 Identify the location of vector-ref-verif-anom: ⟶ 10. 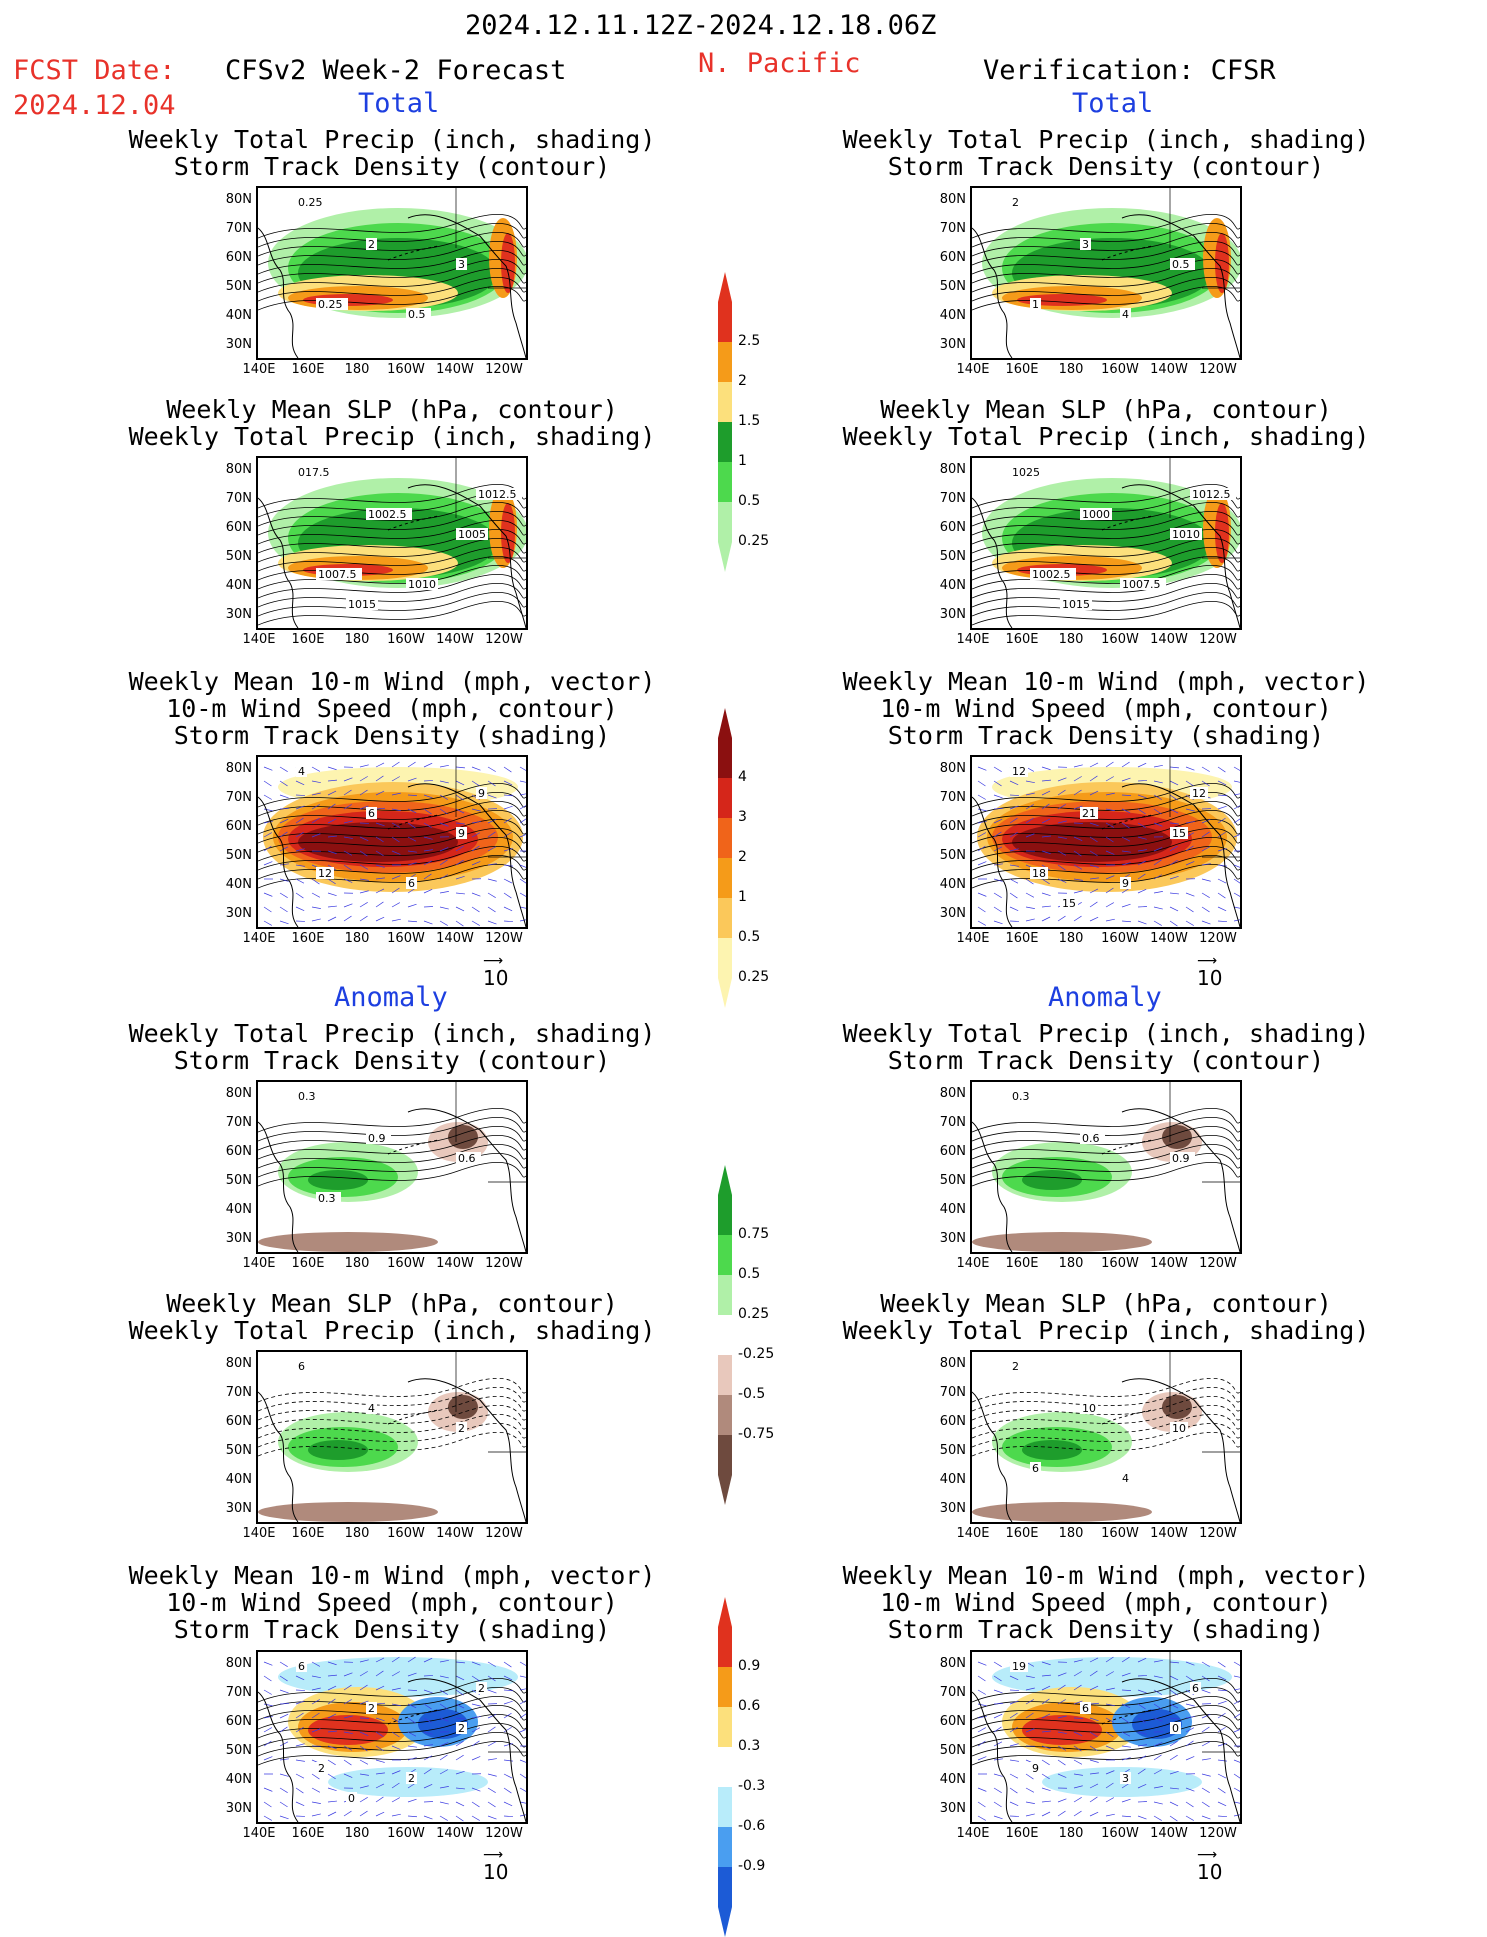
(1209, 1867).